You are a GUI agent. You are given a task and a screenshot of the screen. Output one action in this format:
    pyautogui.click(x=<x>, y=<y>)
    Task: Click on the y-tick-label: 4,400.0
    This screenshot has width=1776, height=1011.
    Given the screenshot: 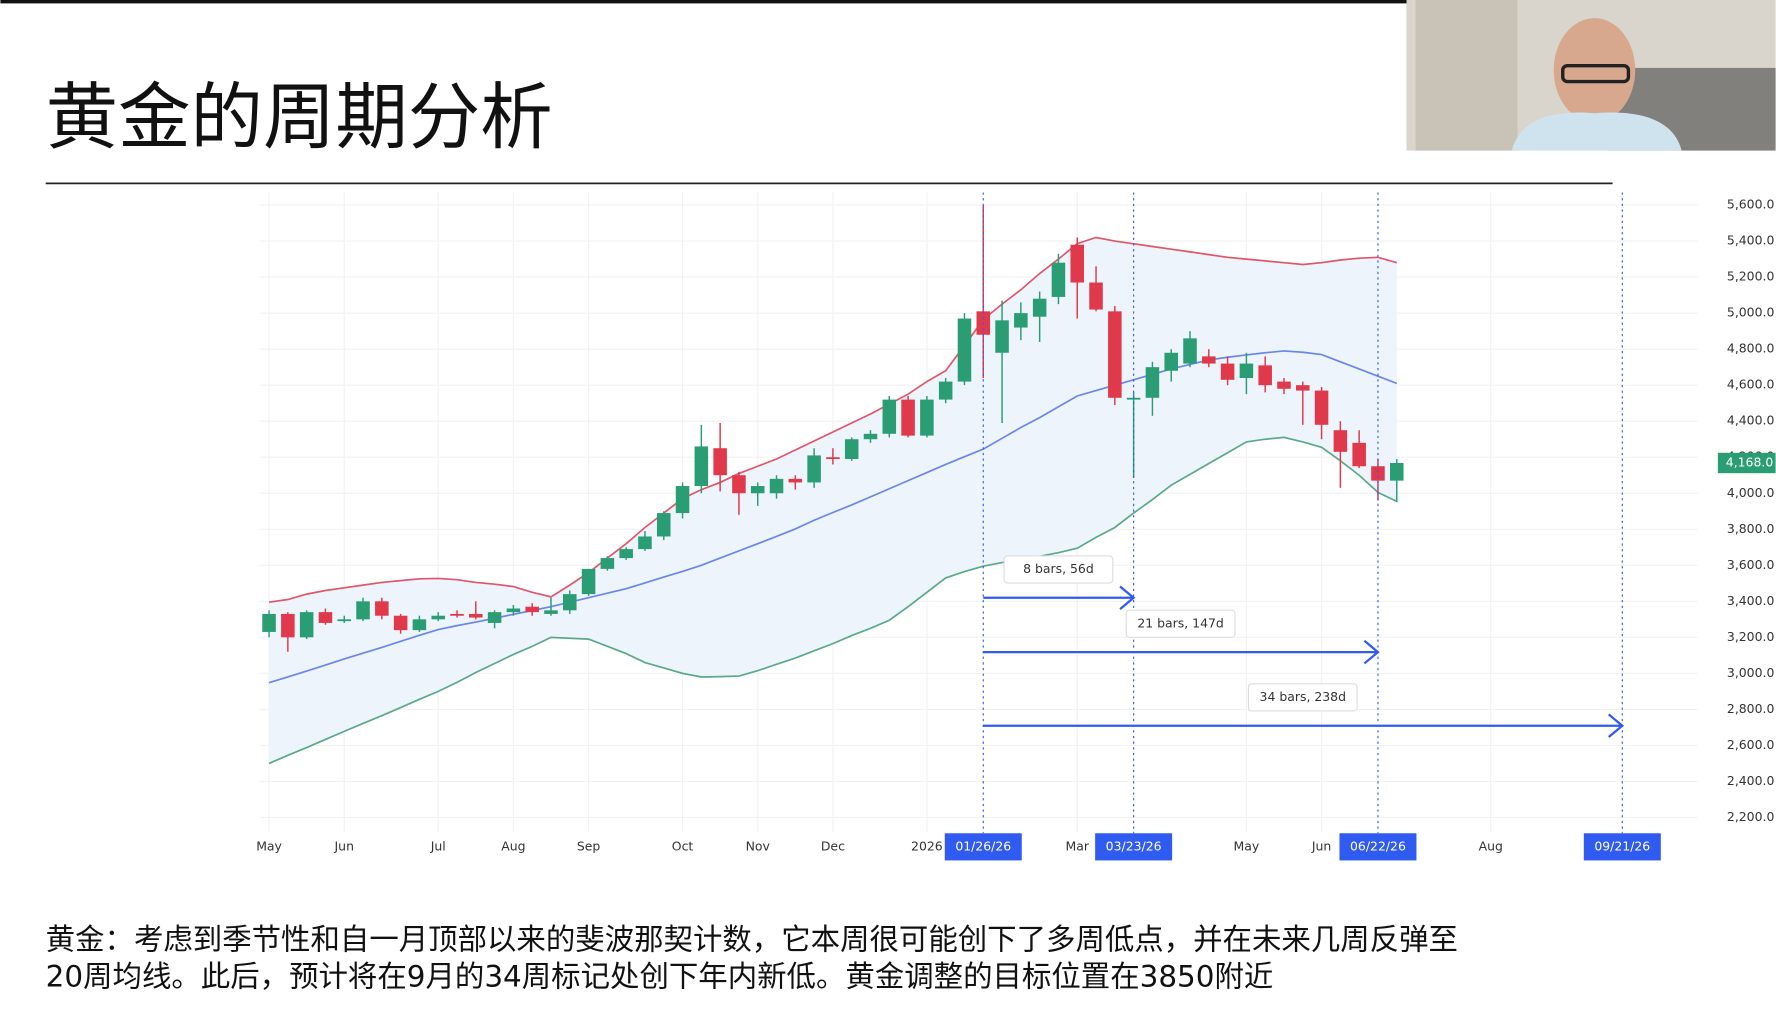 What is the action you would take?
    pyautogui.click(x=1751, y=420)
    